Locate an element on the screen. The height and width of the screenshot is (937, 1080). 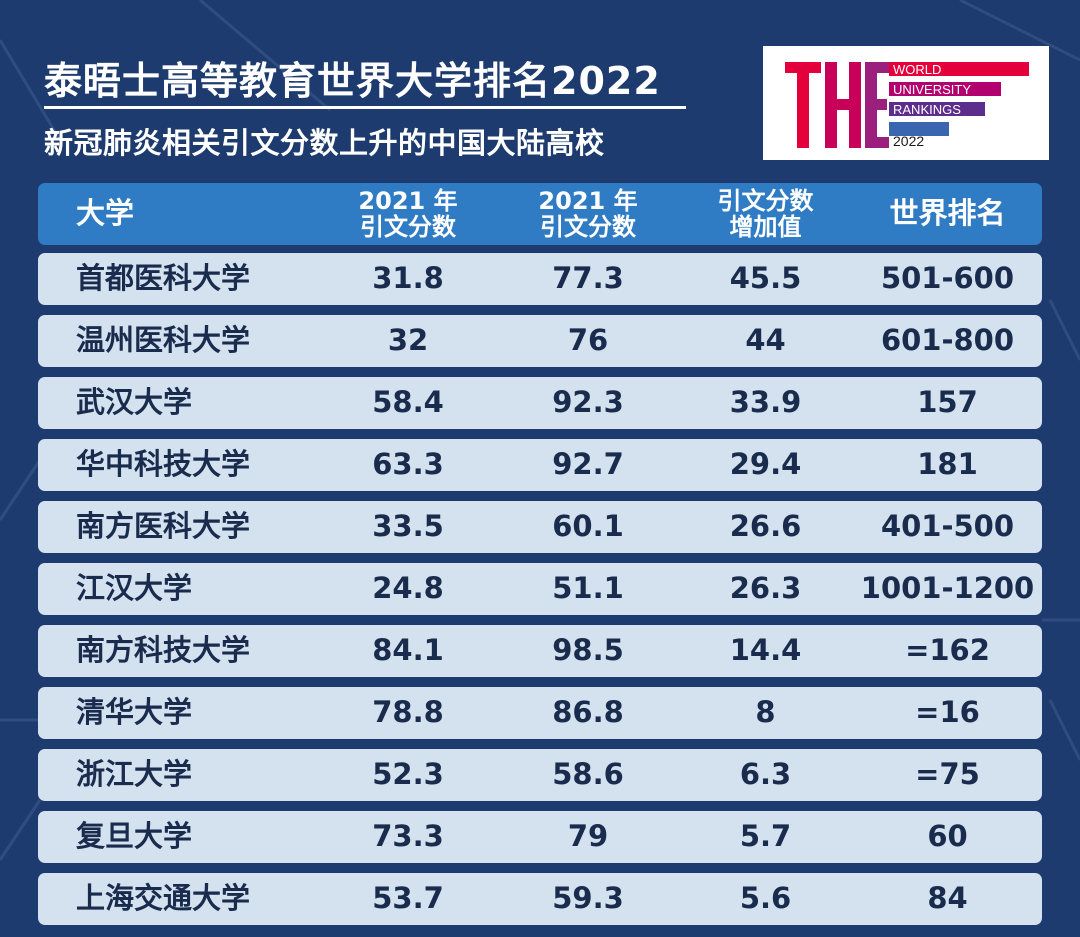
cell-score-a: 53.7 is located at coordinates (408, 898).